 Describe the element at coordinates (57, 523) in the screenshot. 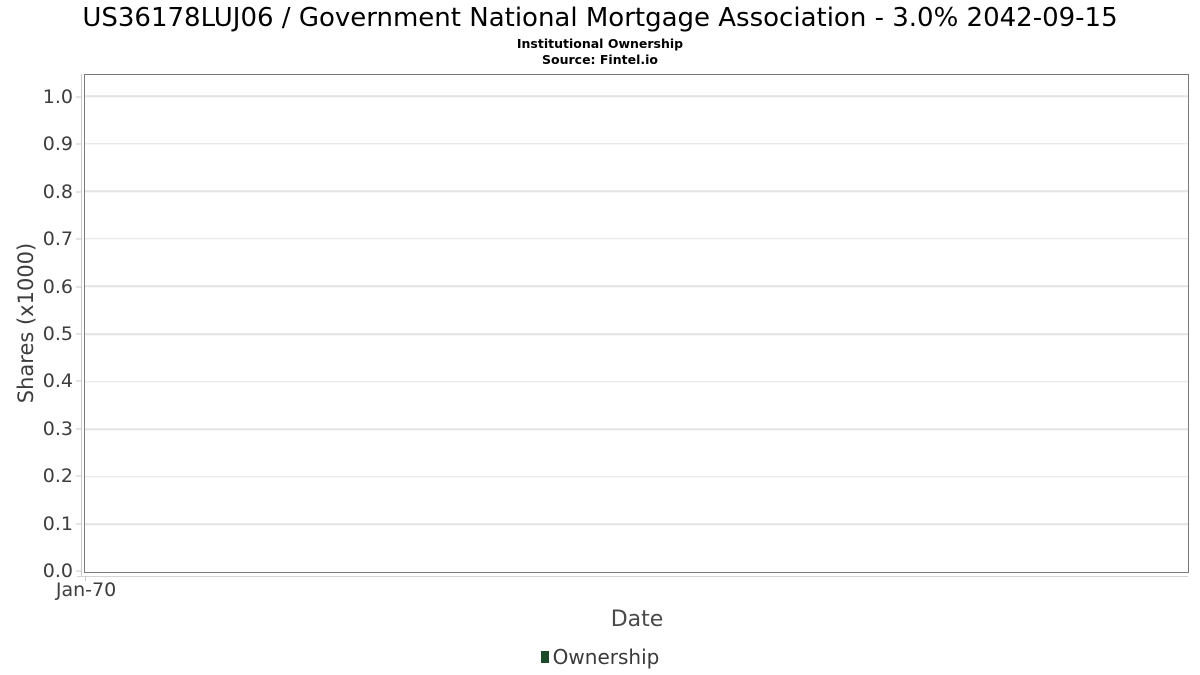

I see `y-tick-label: 0.1` at that location.